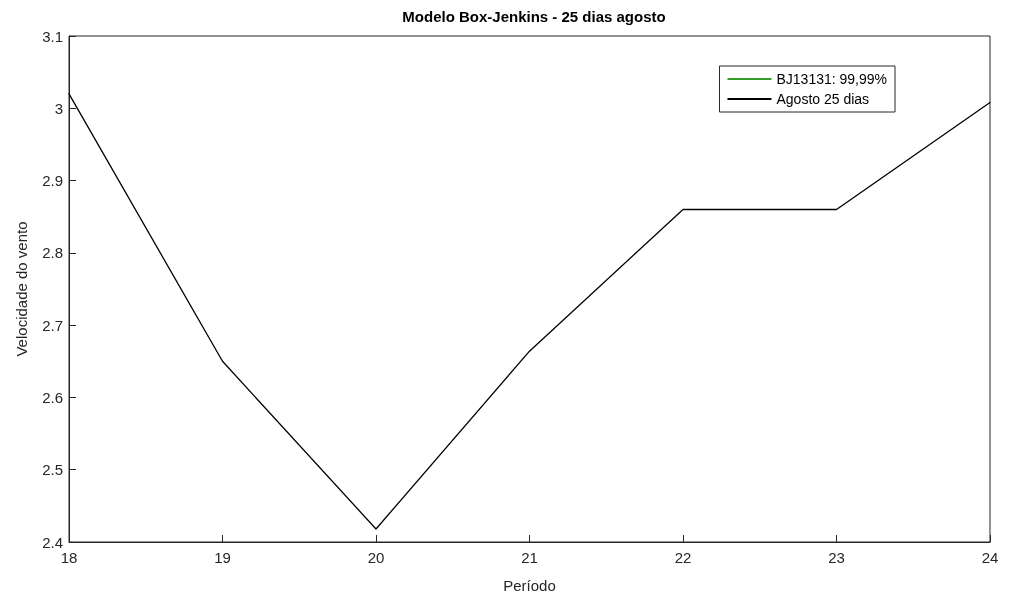  Describe the element at coordinates (58, 108) in the screenshot. I see `y-tick-label: 3` at that location.